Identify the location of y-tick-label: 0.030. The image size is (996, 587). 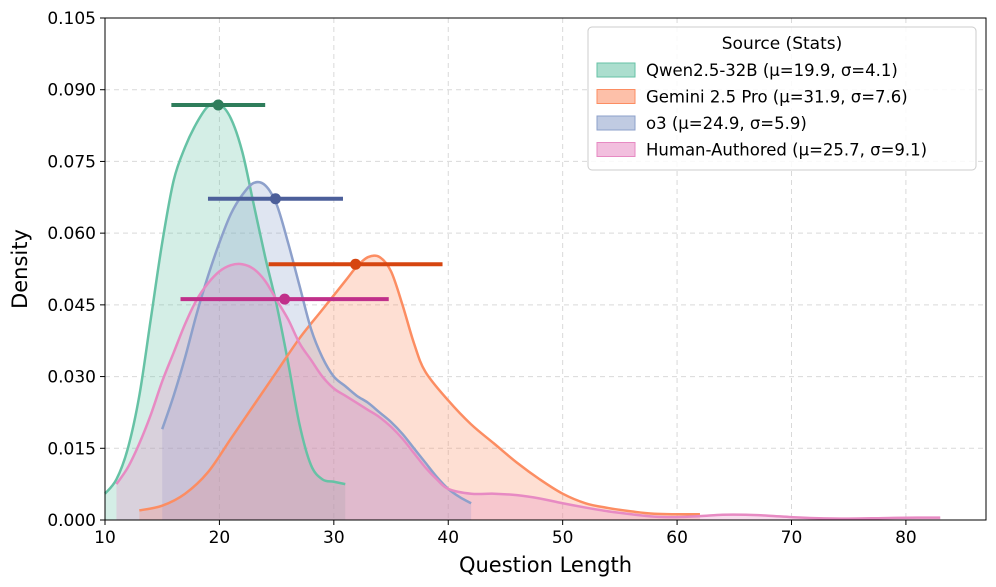
(71, 378).